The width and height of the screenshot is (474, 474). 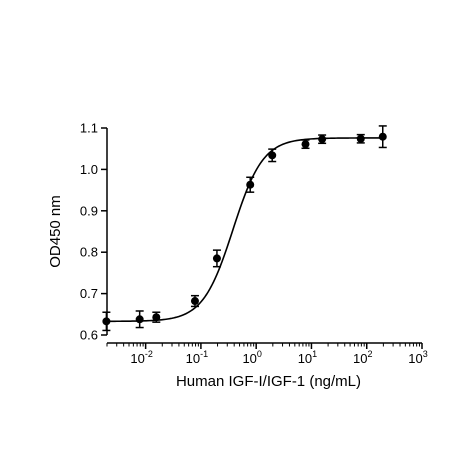 What do you see at coordinates (307, 357) in the screenshot?
I see `x-tick-label: 10¹` at bounding box center [307, 357].